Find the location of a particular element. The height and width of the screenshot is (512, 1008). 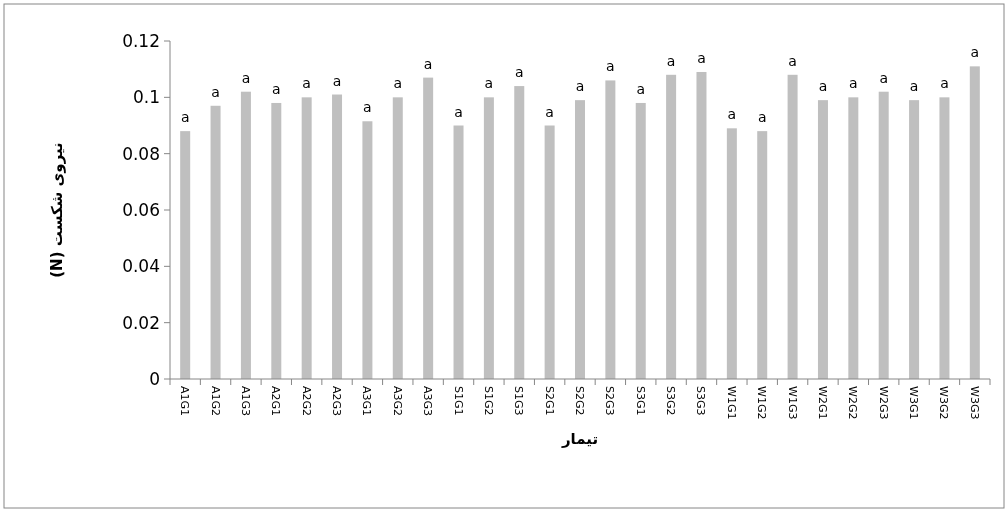

x-tick-label: S1G2 is located at coordinates (488, 401).